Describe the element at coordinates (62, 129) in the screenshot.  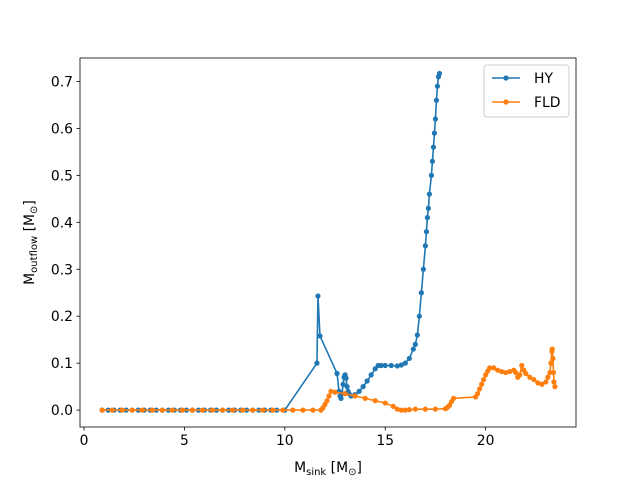
I see `y-tick-label: 0.6` at that location.